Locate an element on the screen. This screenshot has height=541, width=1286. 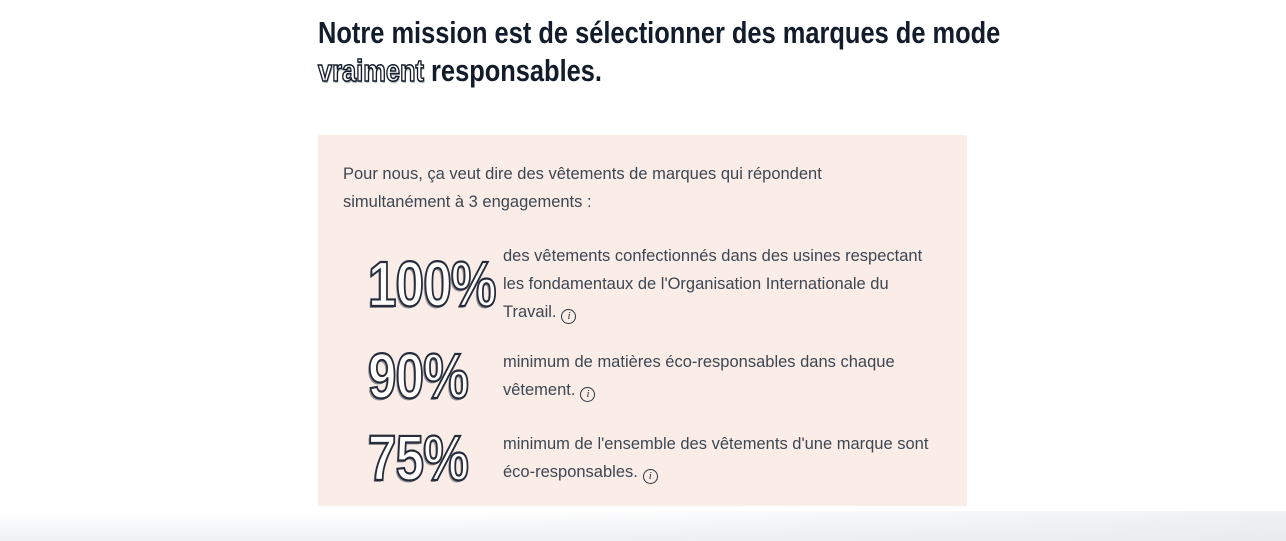
engagement-value-75: 75% is located at coordinates (418, 458).